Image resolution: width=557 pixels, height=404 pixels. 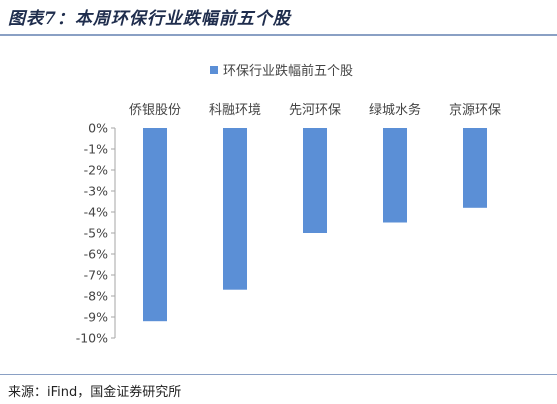 I want to click on title-divider, so click(x=278, y=35).